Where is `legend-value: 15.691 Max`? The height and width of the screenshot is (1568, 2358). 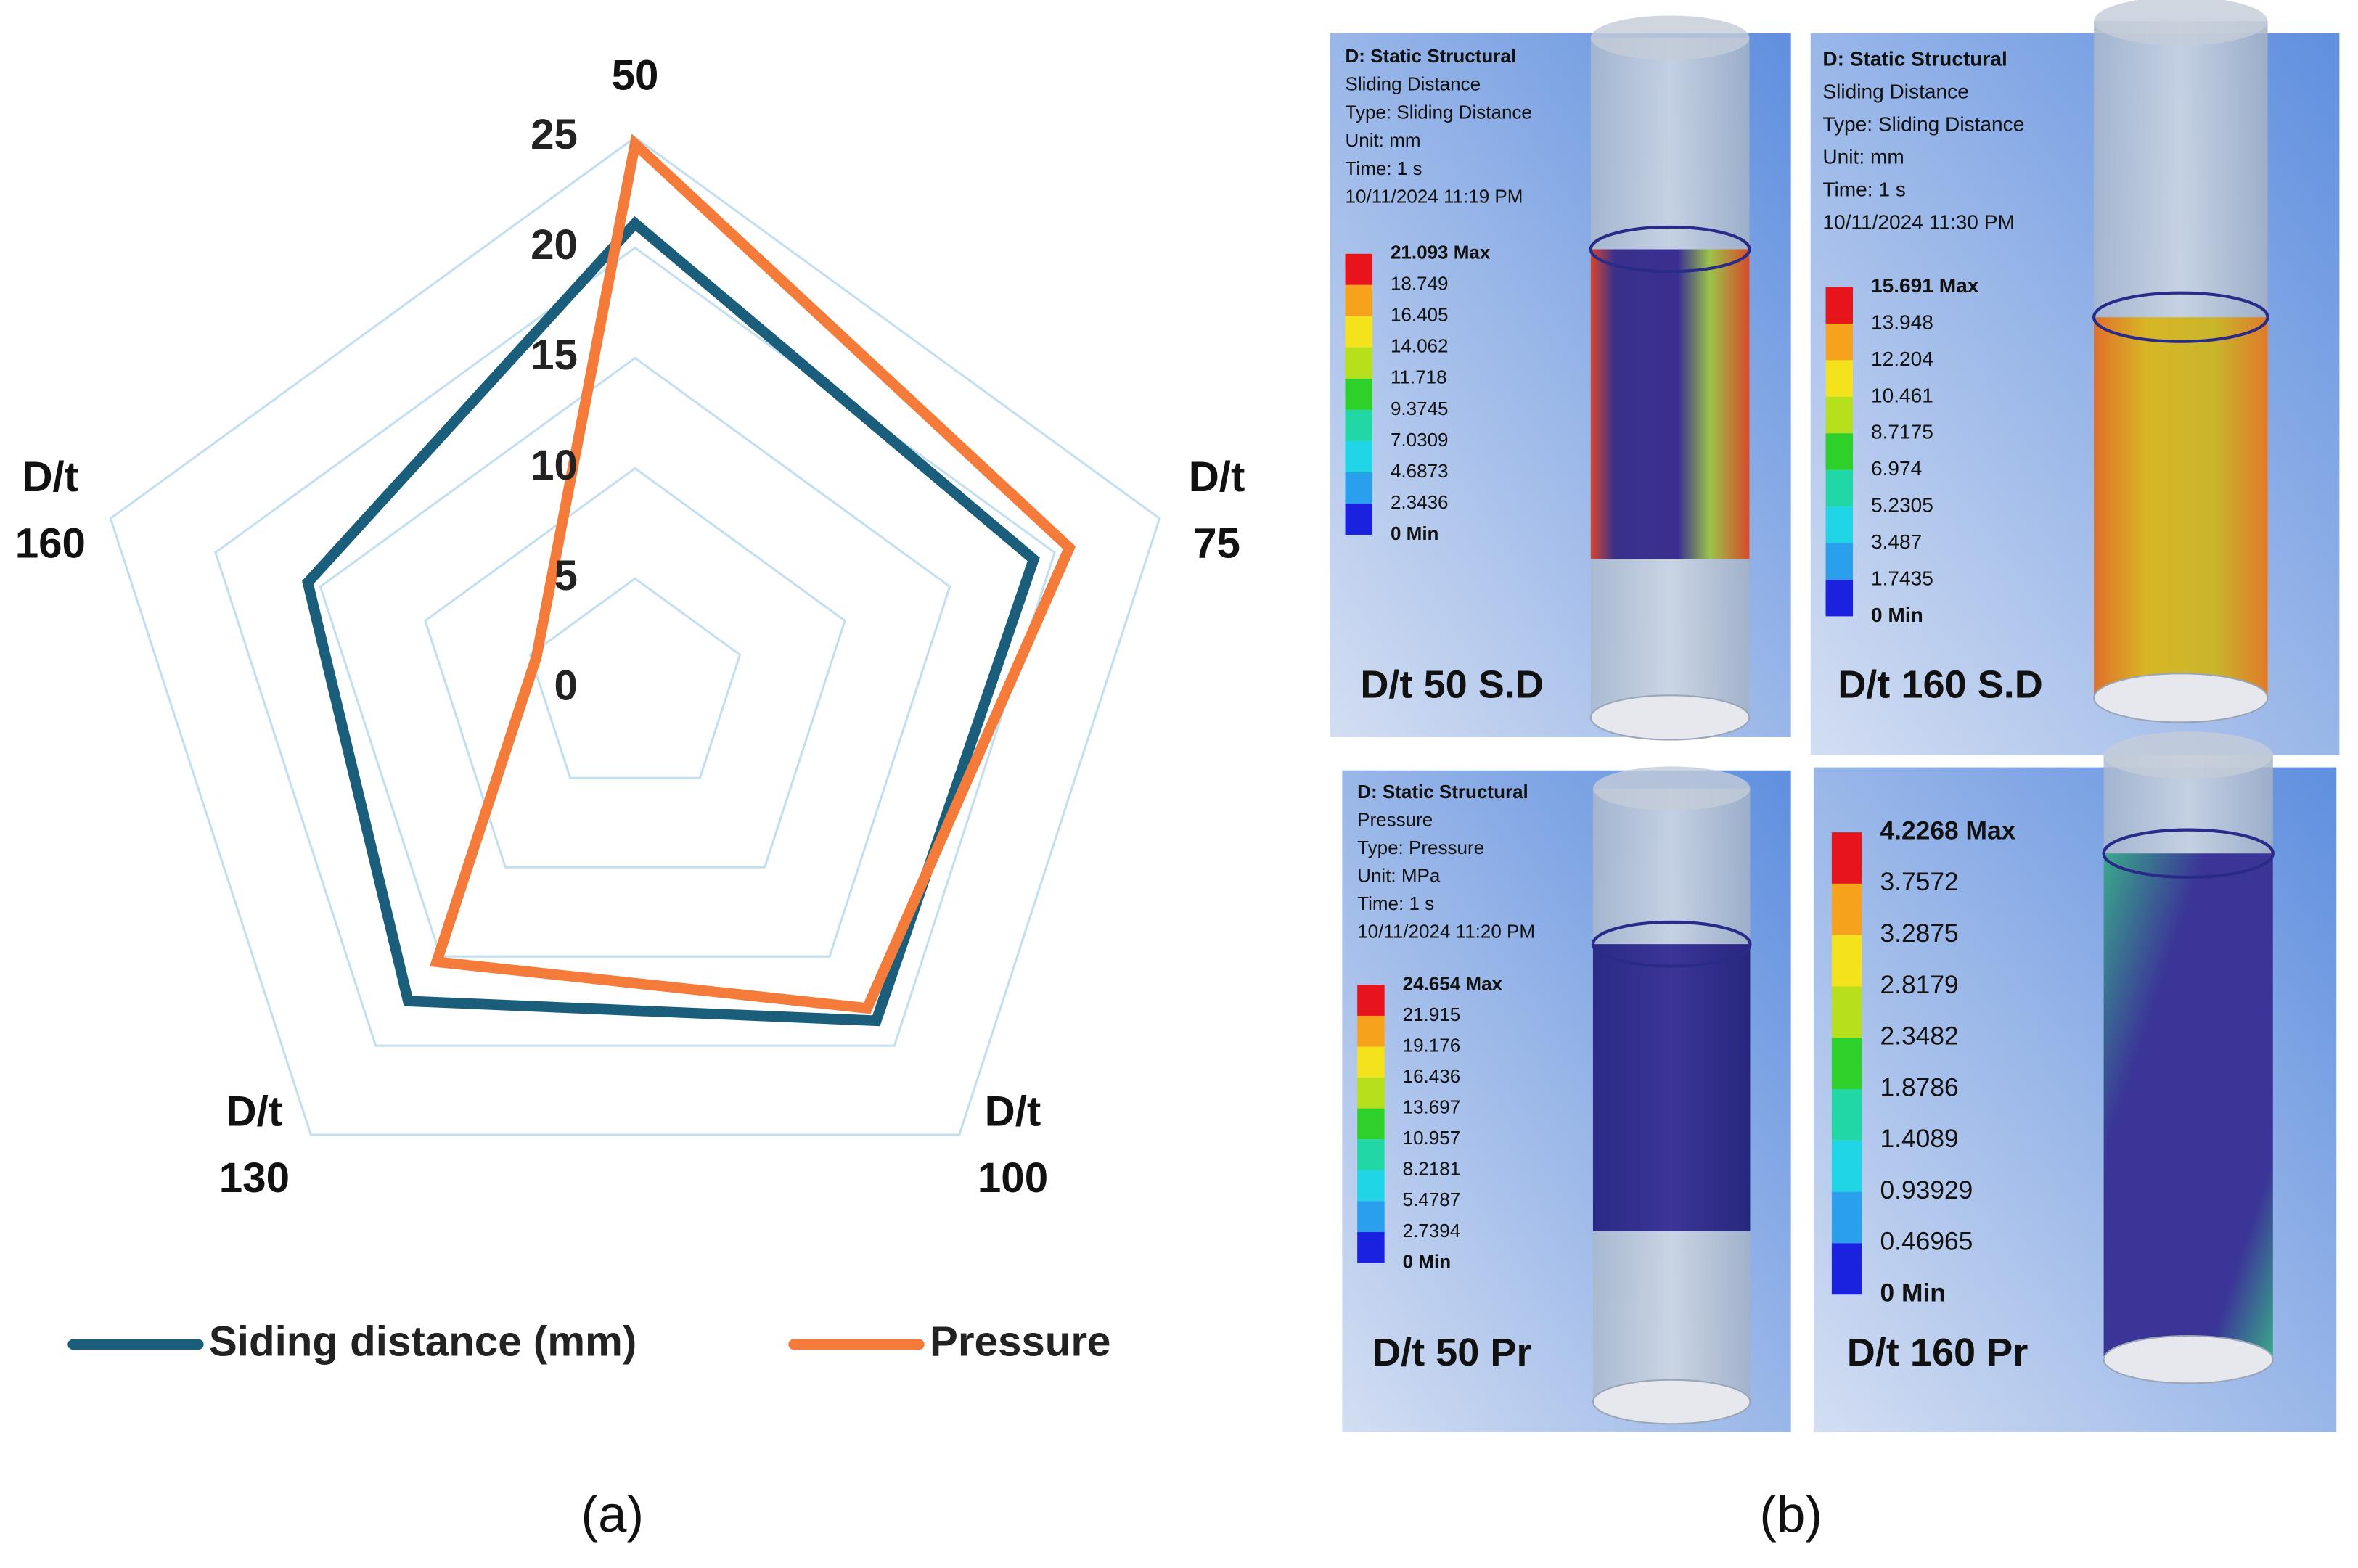
legend-value: 15.691 Max is located at coordinates (1925, 285).